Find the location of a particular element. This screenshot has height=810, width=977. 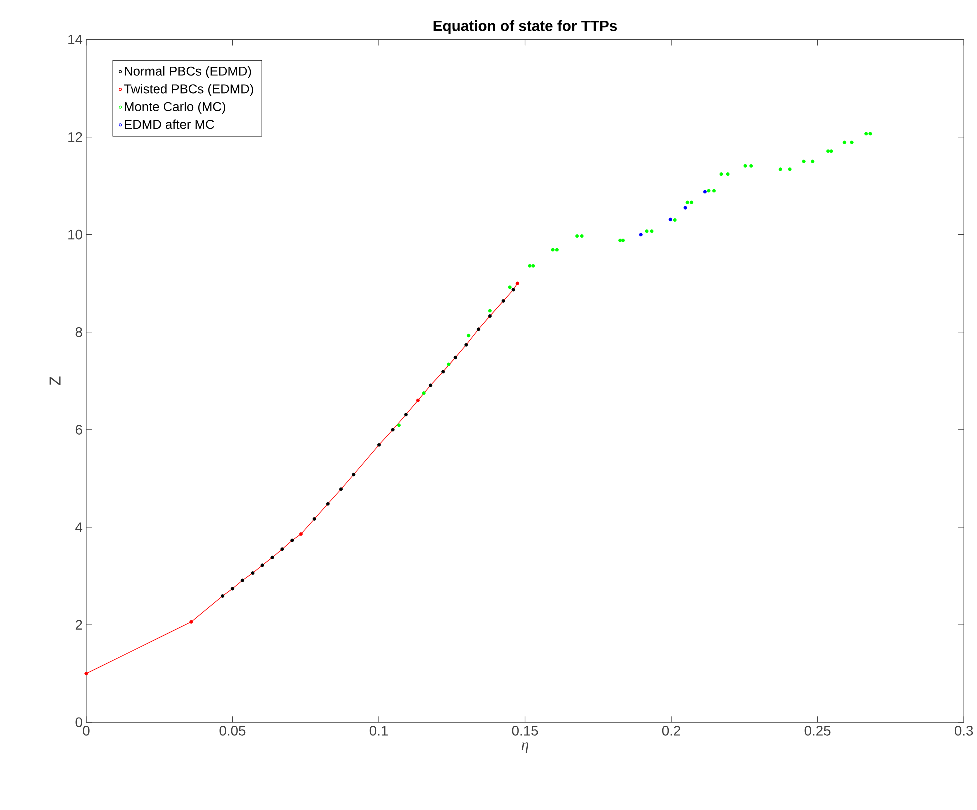

x-tick-label: 0.2 is located at coordinates (671, 731).